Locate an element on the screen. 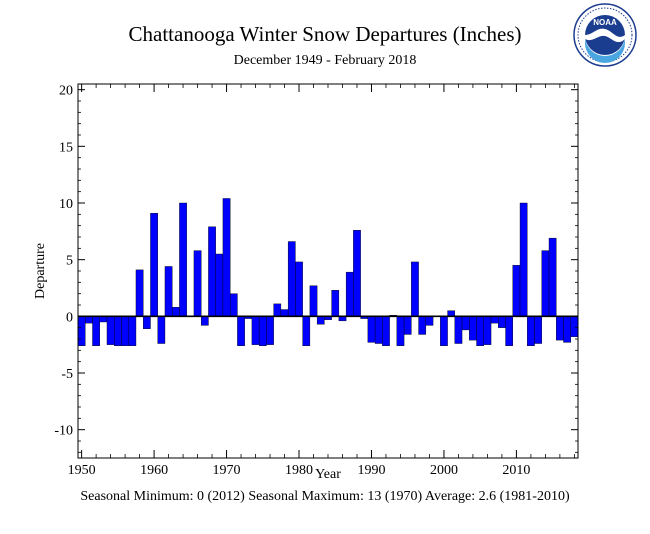 The height and width of the screenshot is (534, 650). bar-1978 is located at coordinates (284, 313).